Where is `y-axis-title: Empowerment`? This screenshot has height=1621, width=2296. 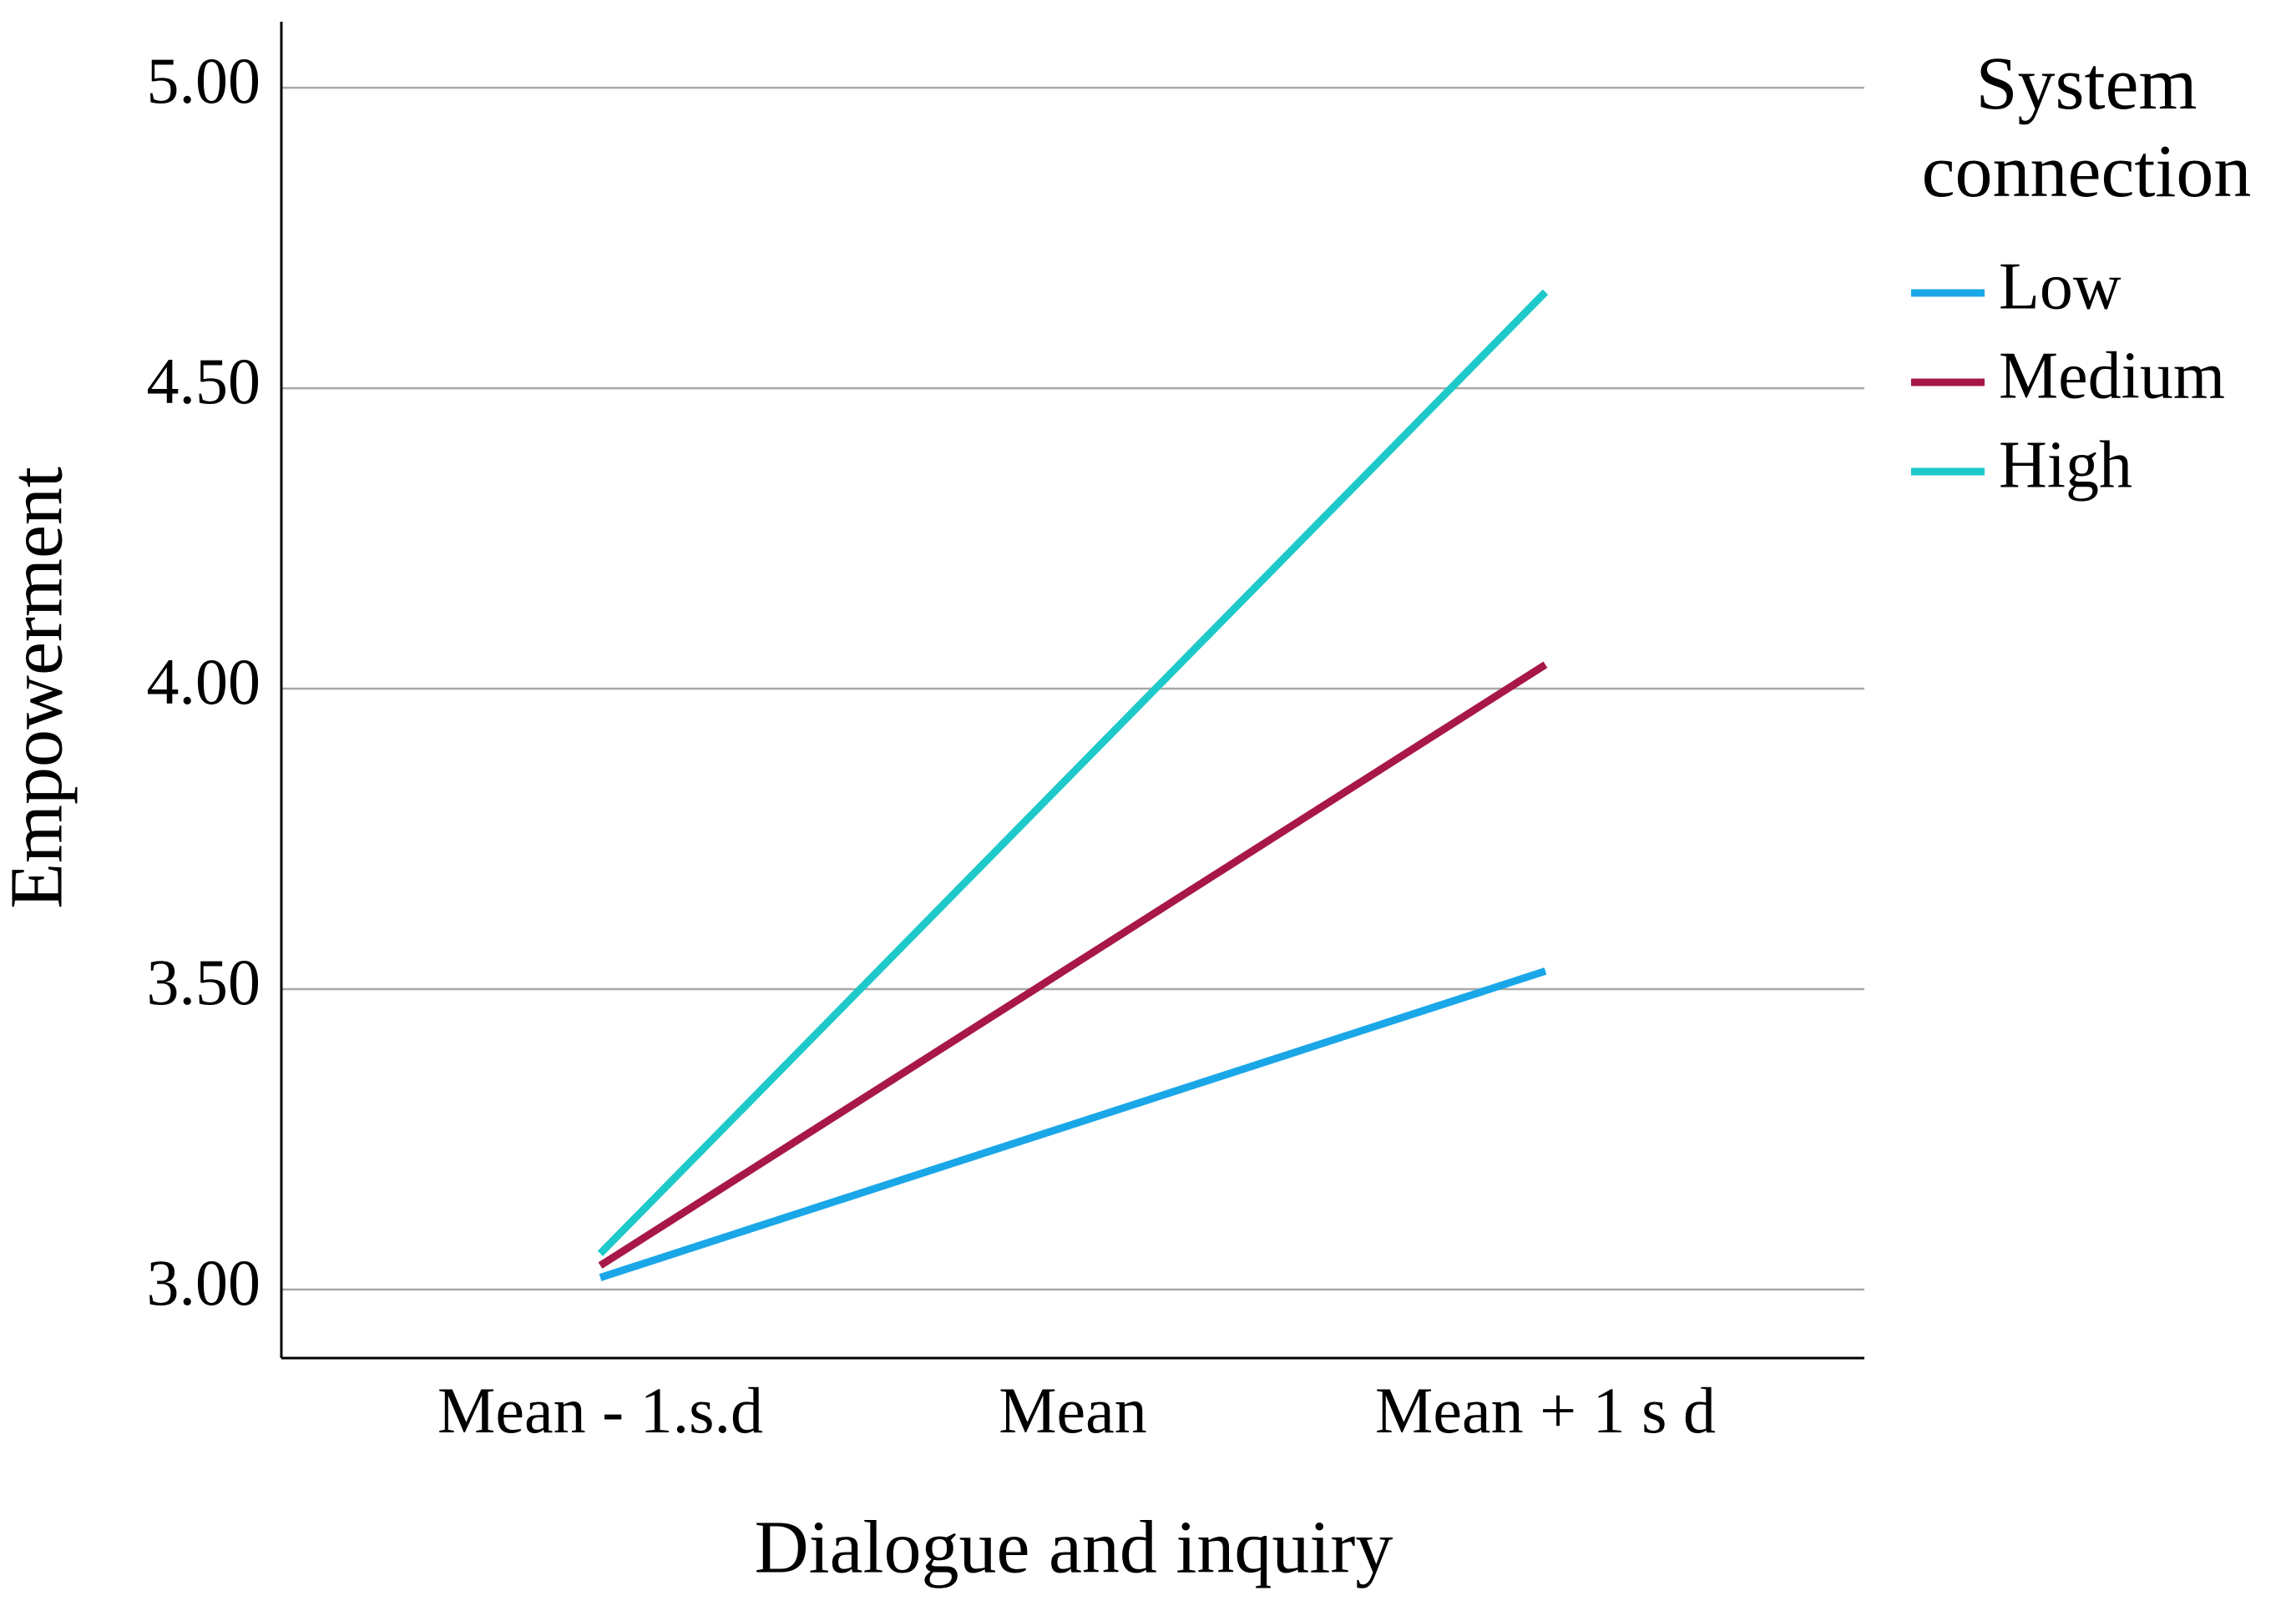
y-axis-title: Empowerment is located at coordinates (39, 688).